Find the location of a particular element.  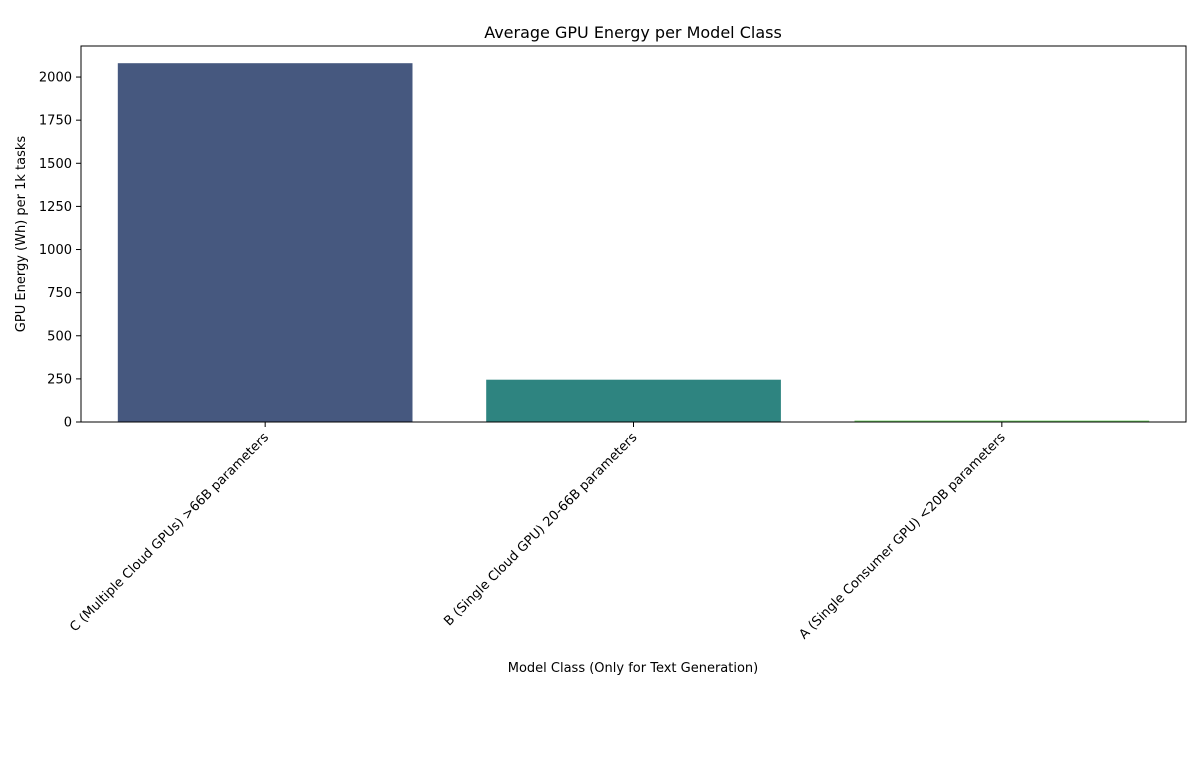

x-axis-title: Model Class (Only for Text Generation) is located at coordinates (633, 668).